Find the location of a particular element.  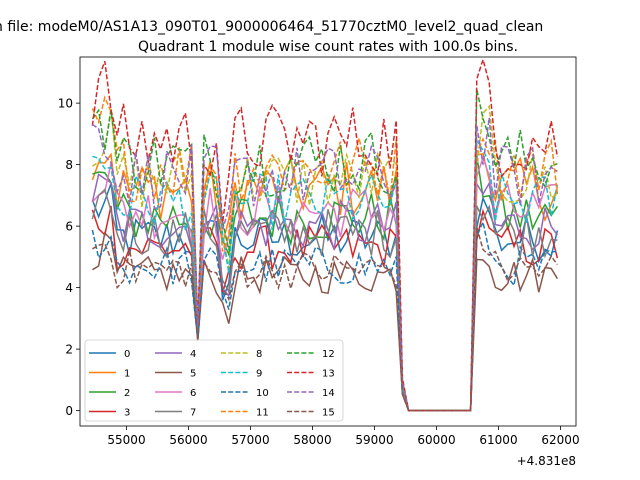

y-tick-label: 8 is located at coordinates (69, 165).